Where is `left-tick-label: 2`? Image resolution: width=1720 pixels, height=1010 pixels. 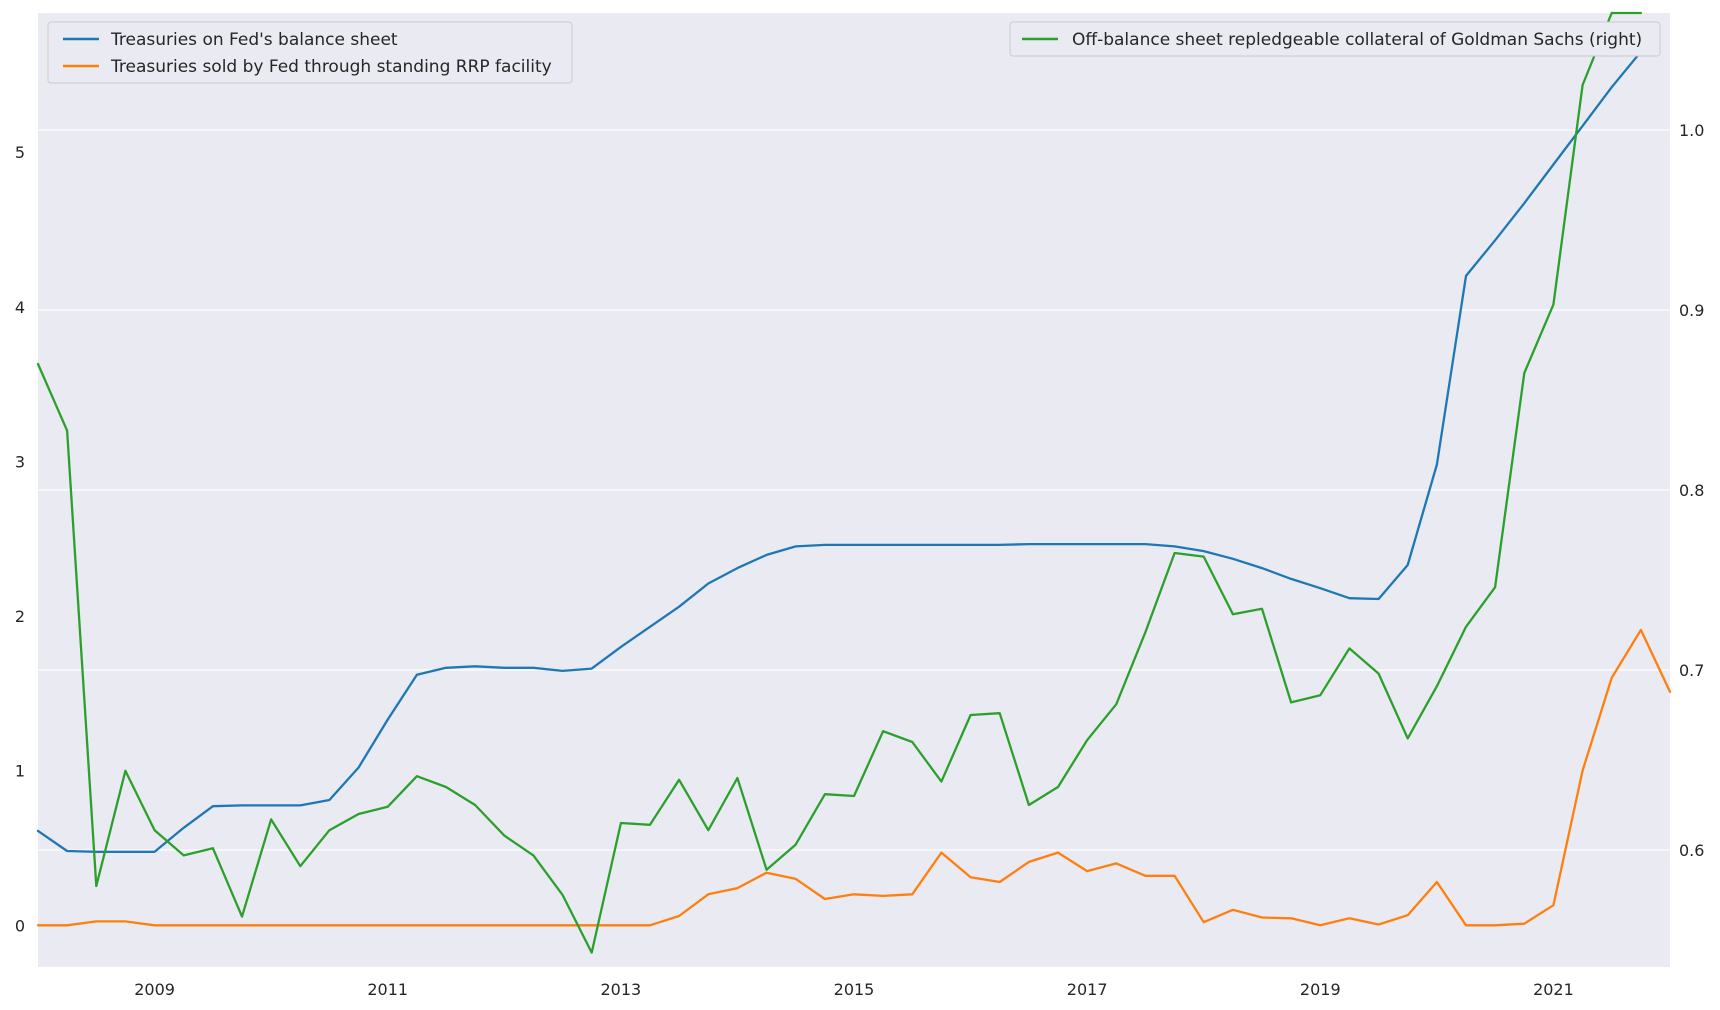 left-tick-label: 2 is located at coordinates (20, 616).